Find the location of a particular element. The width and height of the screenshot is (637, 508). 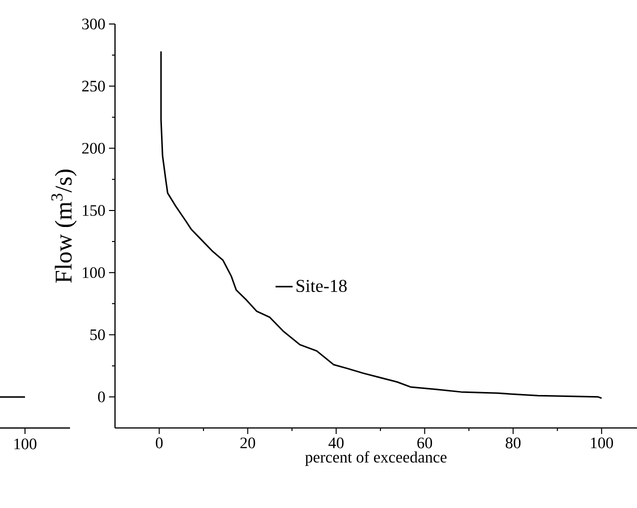

x-tick-label: 40 is located at coordinates (336, 443).